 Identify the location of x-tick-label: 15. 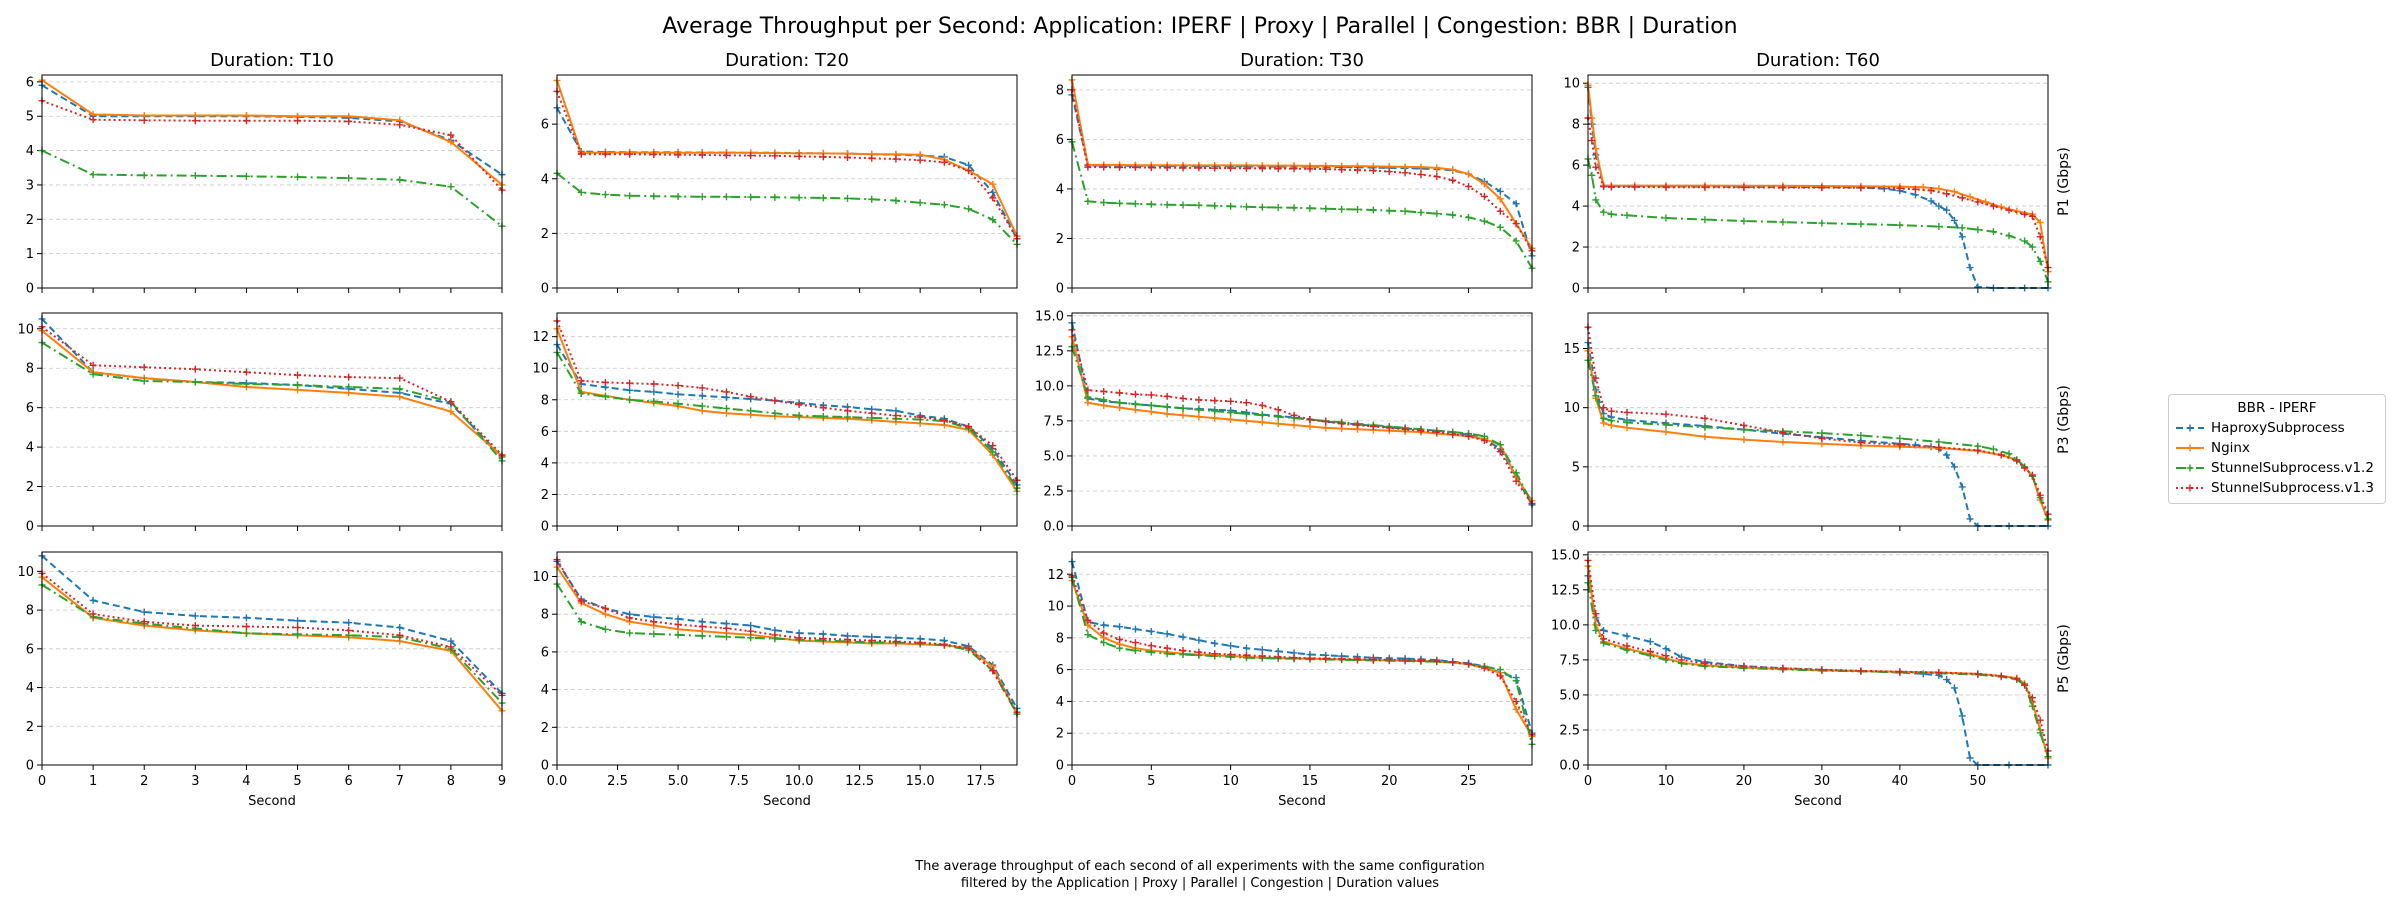
(1310, 781).